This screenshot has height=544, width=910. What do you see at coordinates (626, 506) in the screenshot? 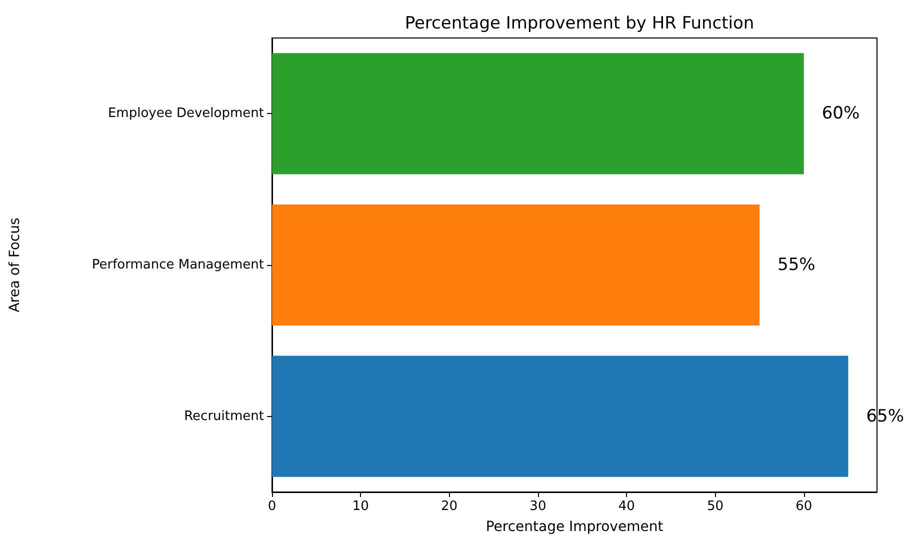
I see `x-tick-label: 40` at bounding box center [626, 506].